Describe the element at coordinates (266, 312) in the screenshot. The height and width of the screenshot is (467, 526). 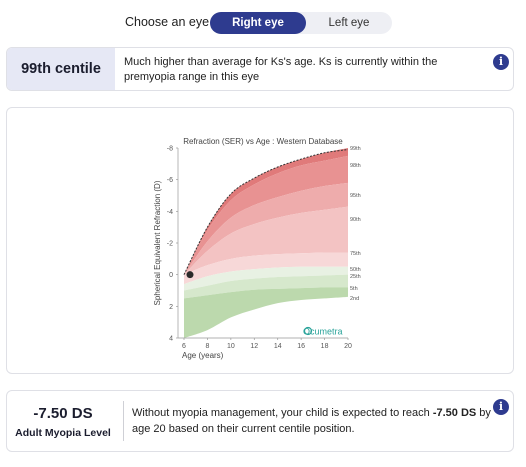
I see `centile-band-5th-2nd` at that location.